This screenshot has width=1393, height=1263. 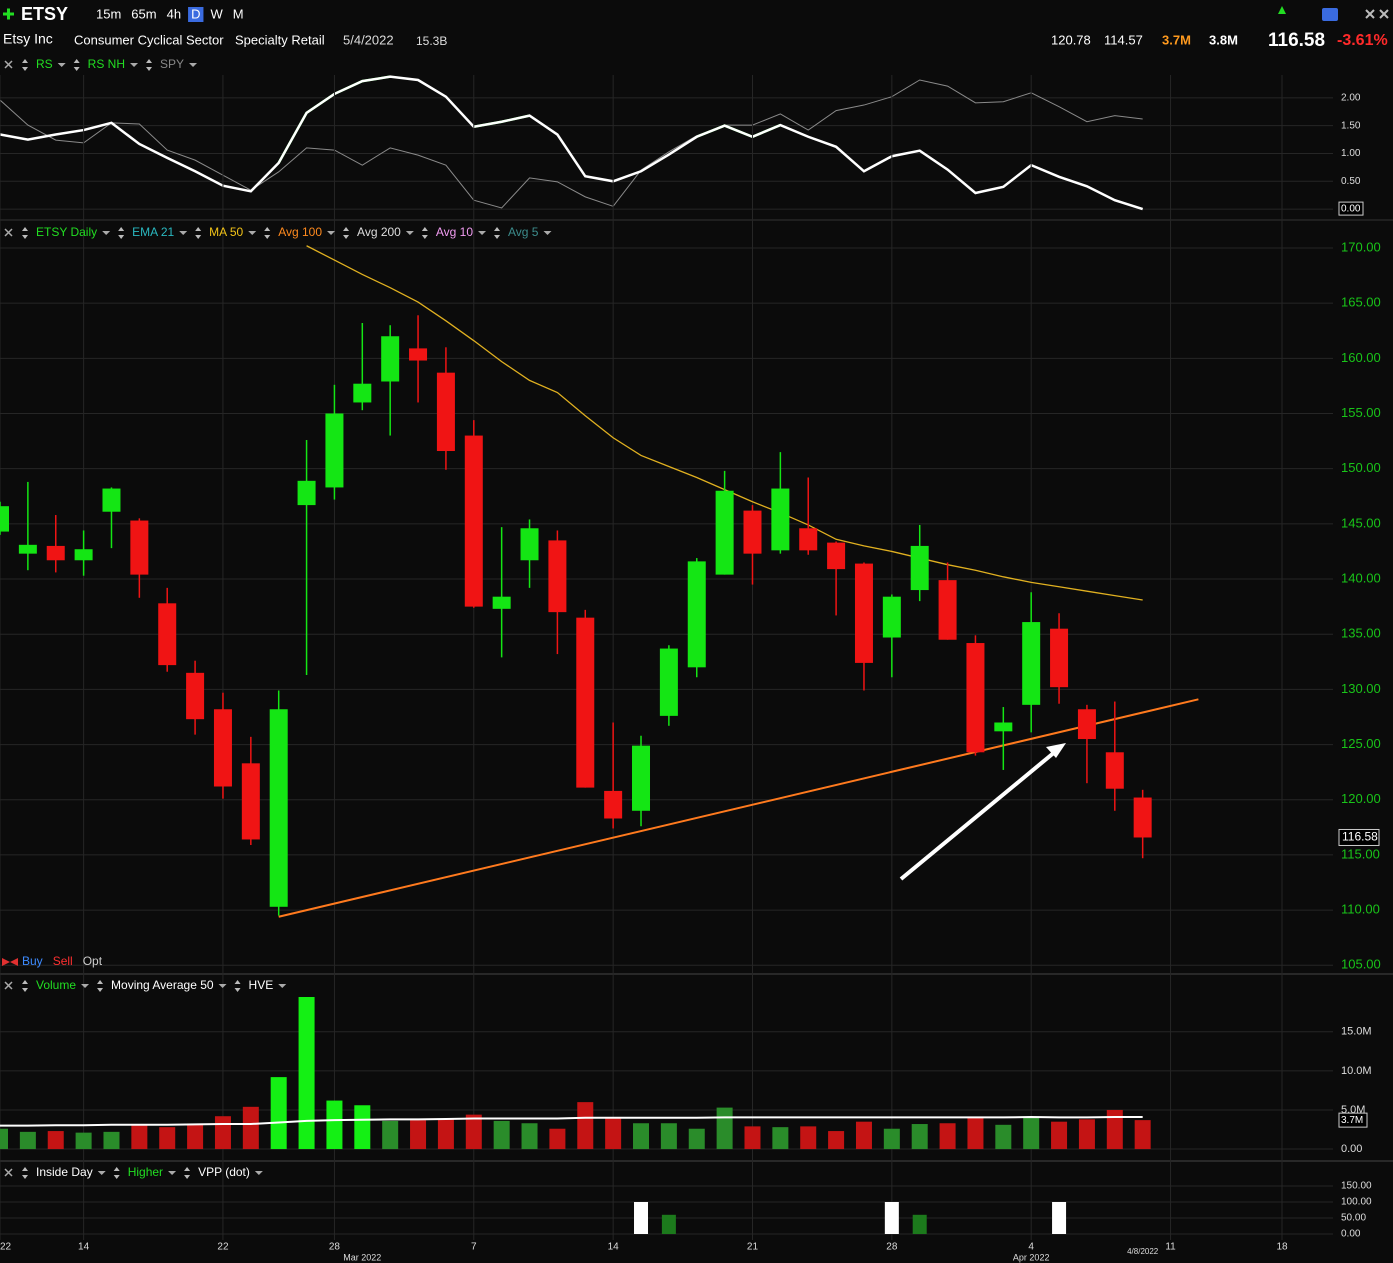 I want to click on timeframe: W, so click(x=216, y=13).